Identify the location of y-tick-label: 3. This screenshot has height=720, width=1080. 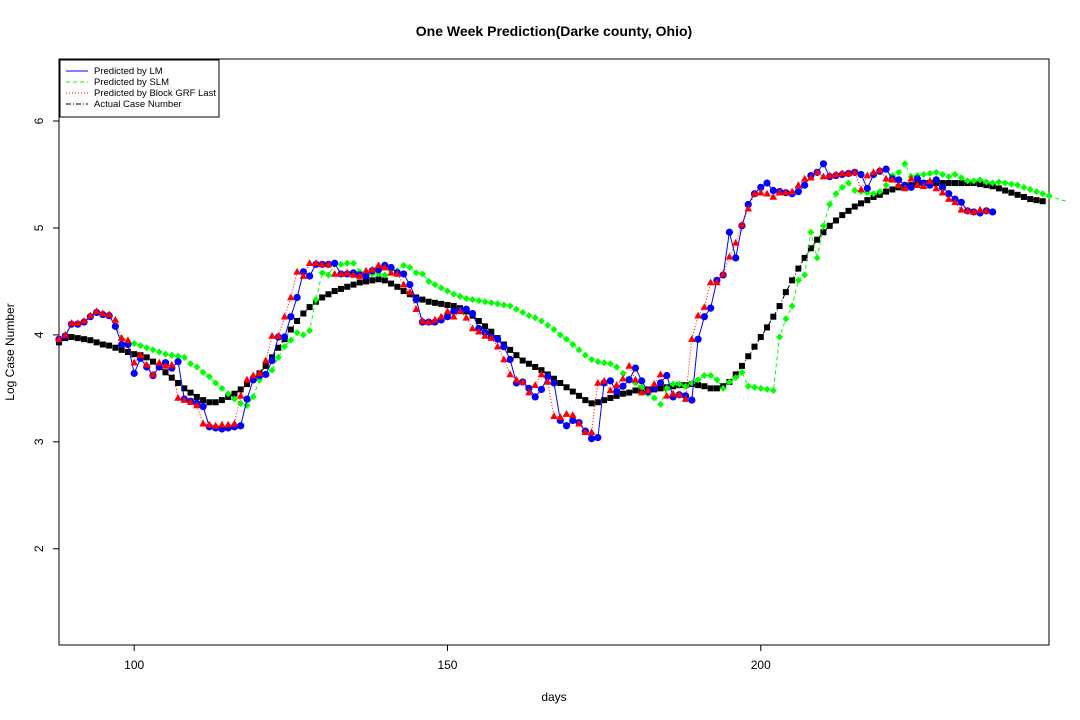
(39, 441).